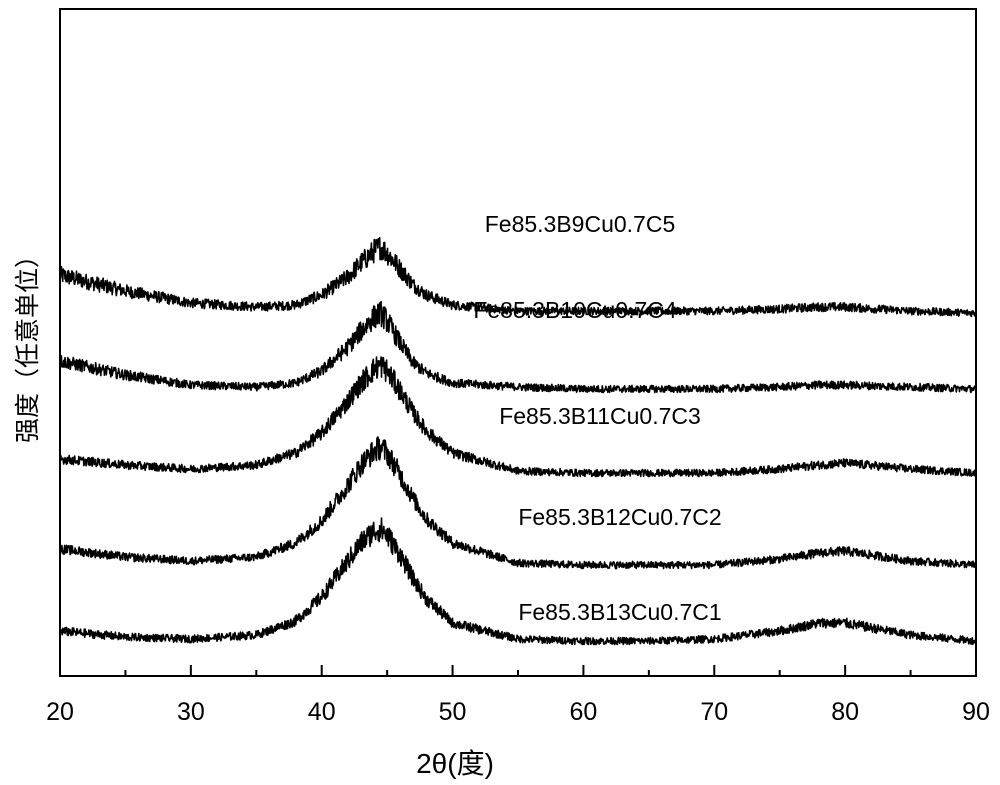 The height and width of the screenshot is (785, 1000). Describe the element at coordinates (619, 517) in the screenshot. I see `series-label: Fe85.3B12Cu0.7C2` at that location.